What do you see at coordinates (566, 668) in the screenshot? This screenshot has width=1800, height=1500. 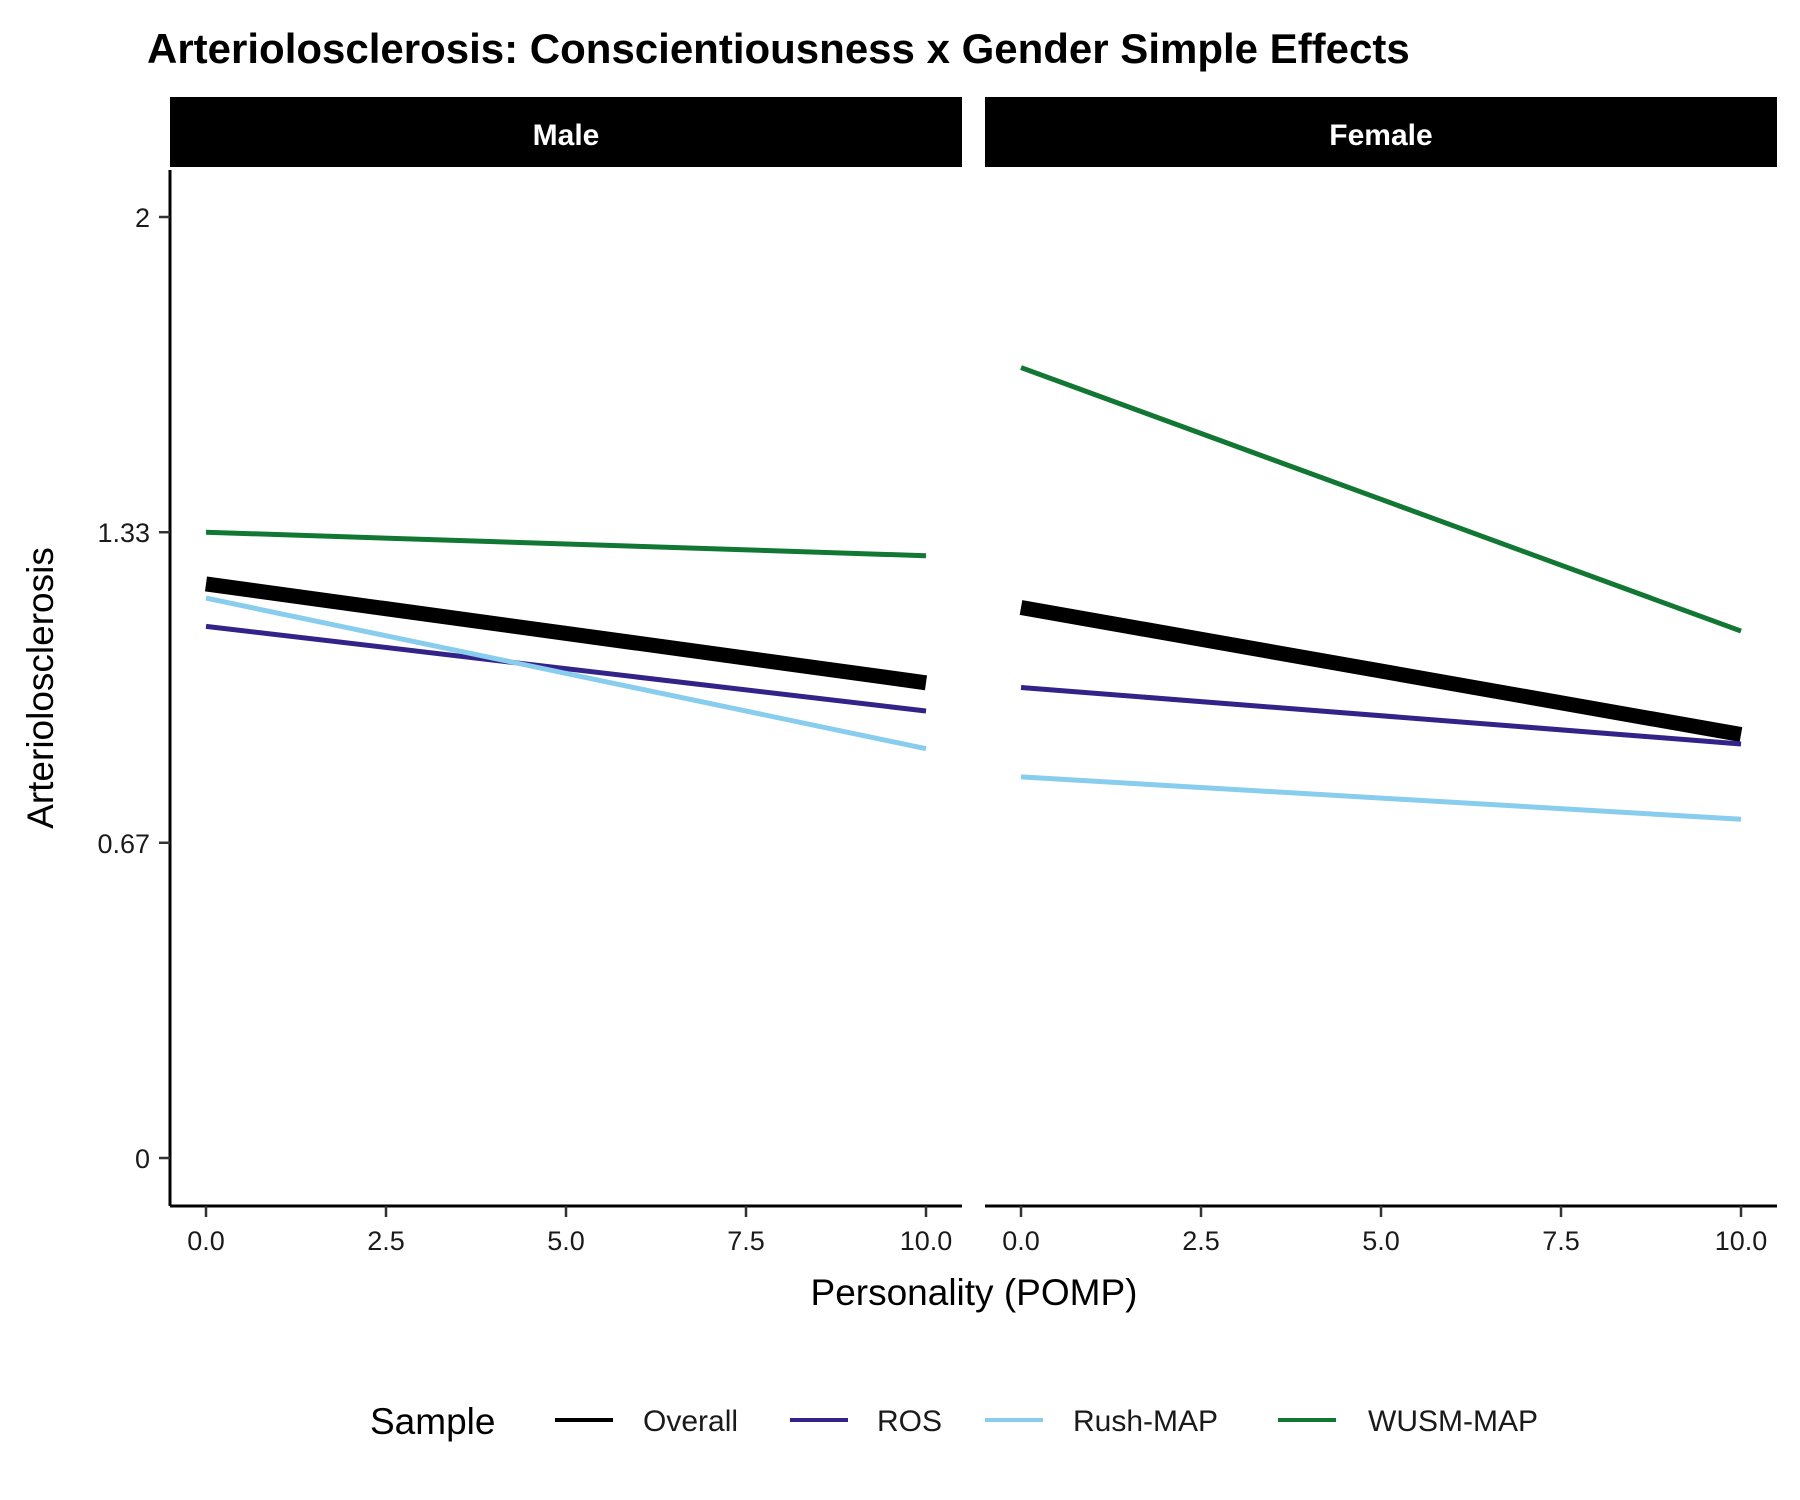 I see `series-line-male-ros` at bounding box center [566, 668].